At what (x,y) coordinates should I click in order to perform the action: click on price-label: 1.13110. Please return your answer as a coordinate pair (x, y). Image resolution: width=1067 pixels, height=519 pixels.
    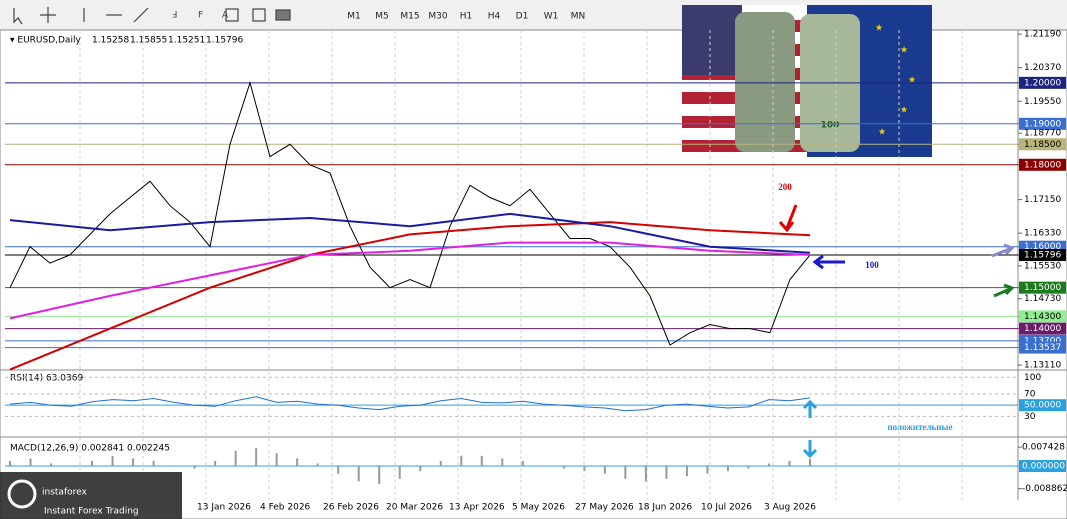
    Looking at the image, I should click on (1042, 366).